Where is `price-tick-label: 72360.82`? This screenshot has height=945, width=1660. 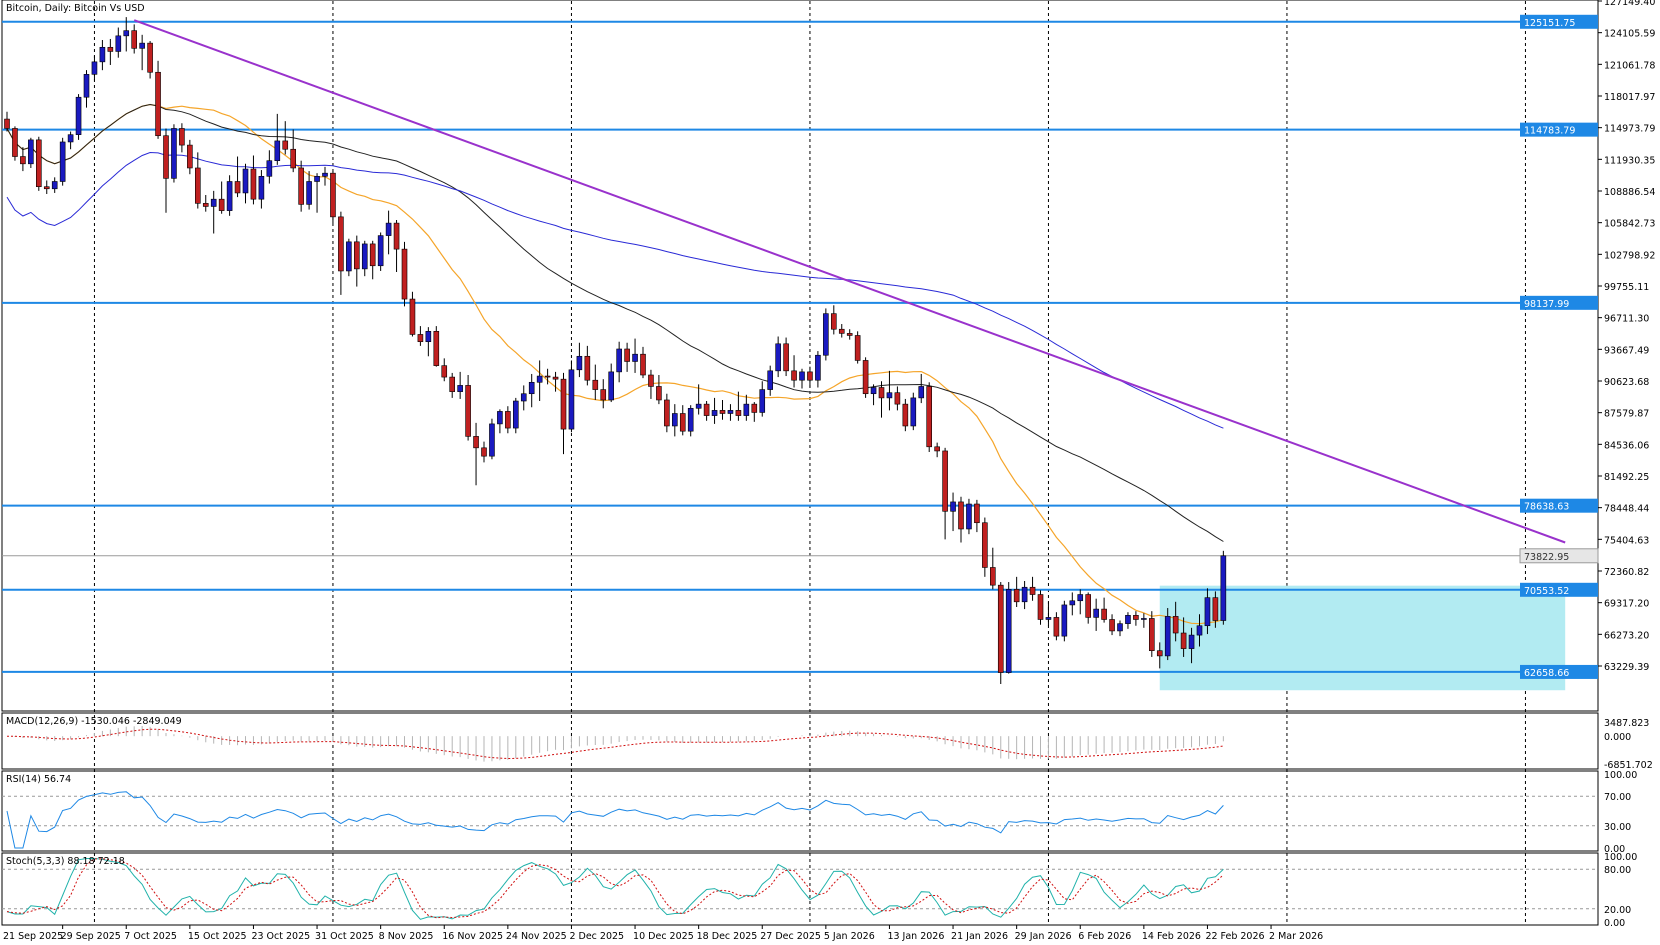 price-tick-label: 72360.82 is located at coordinates (1626, 572).